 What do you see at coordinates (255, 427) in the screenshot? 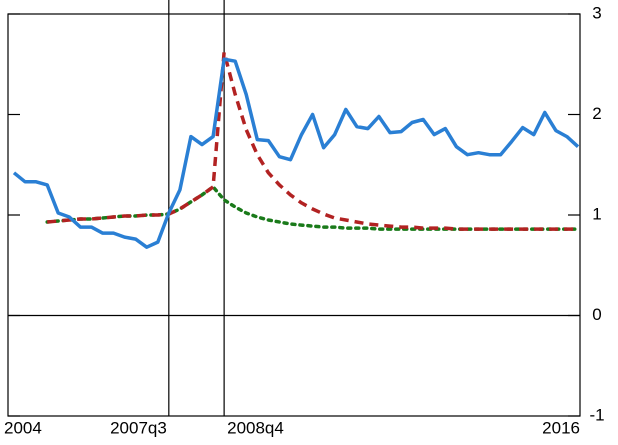
I see `x-tick-label: 2008q4` at bounding box center [255, 427].